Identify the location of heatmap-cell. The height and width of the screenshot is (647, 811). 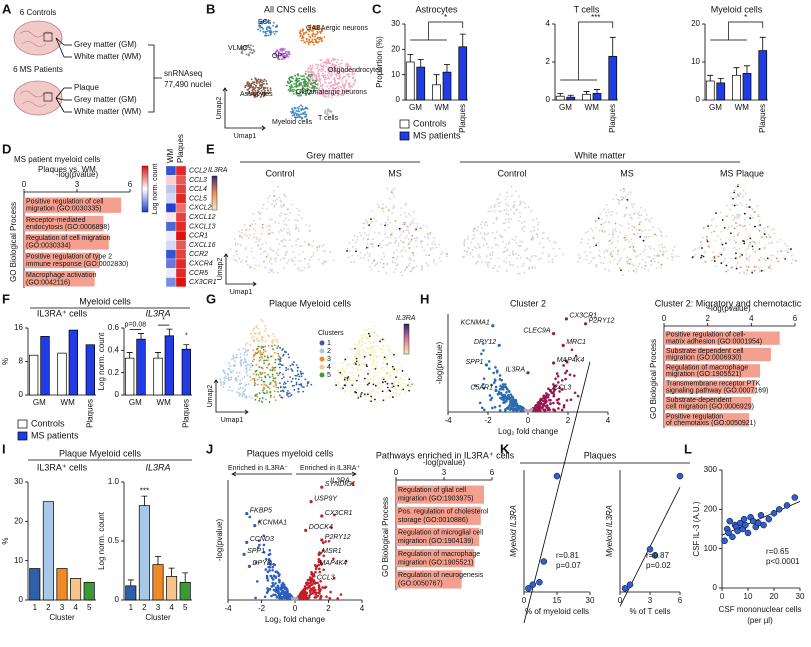
(171, 282).